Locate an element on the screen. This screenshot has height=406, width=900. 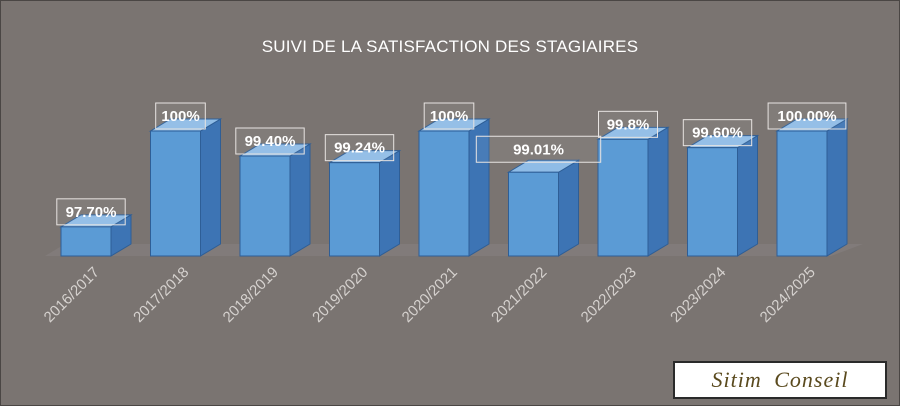
x-tick-label: 2016/2017 is located at coordinates (72, 295).